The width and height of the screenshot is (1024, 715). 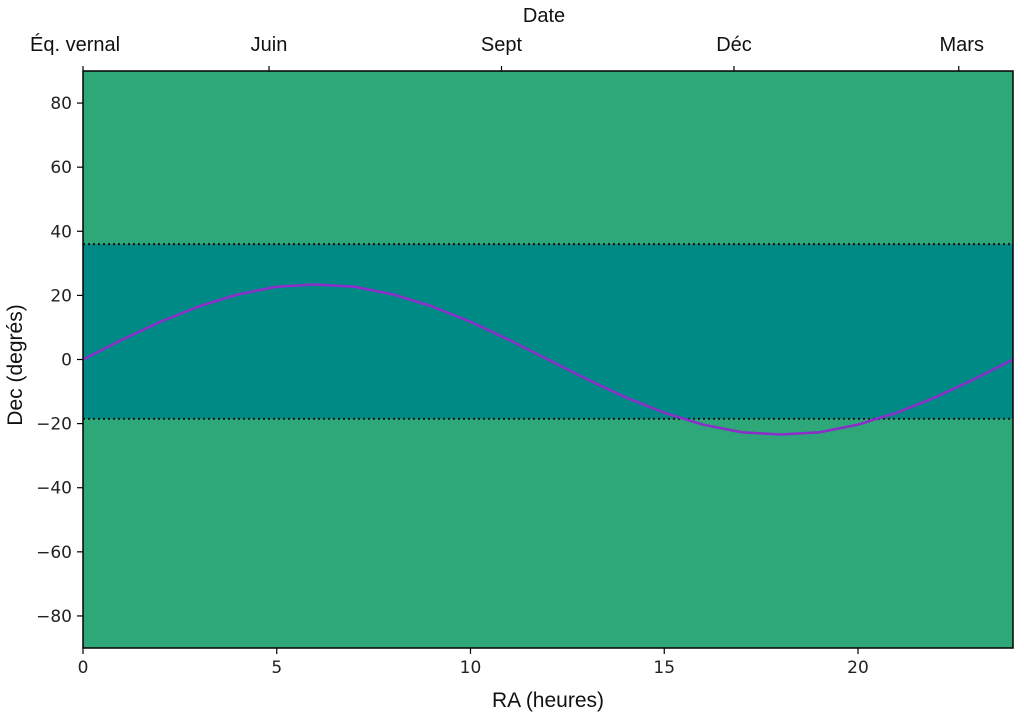 I want to click on top-tick-label: Déc, so click(x=734, y=45).